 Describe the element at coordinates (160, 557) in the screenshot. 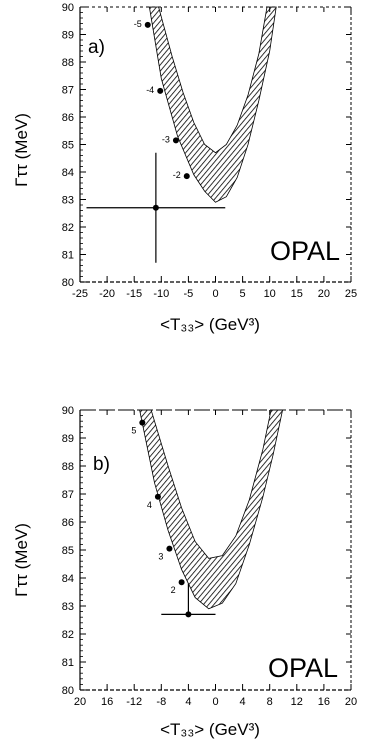

I see `point-label: 3` at that location.